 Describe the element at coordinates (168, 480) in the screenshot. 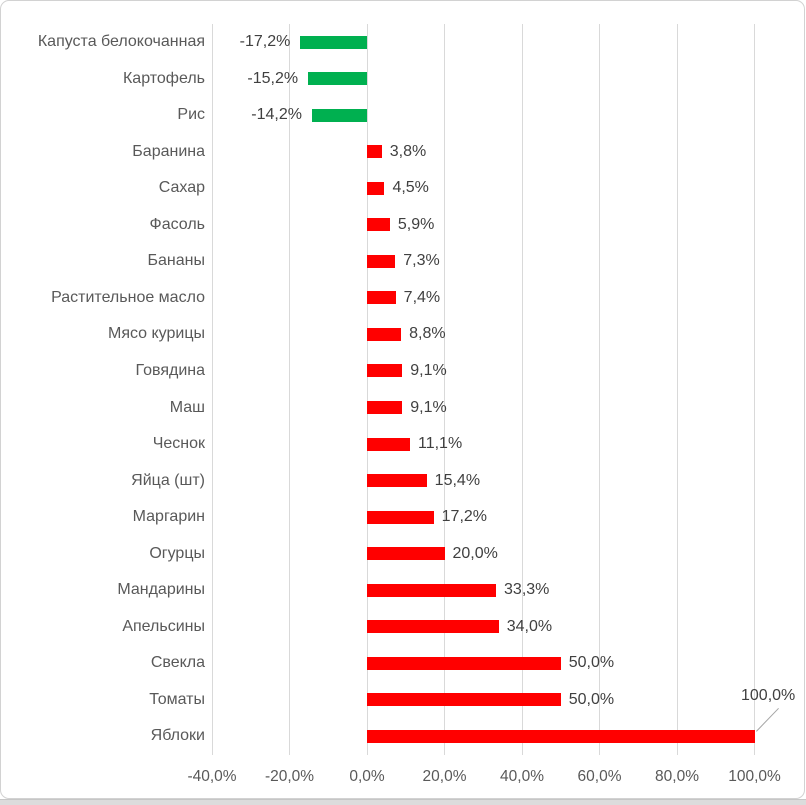

I see `category-label: Яйца (шт)` at that location.